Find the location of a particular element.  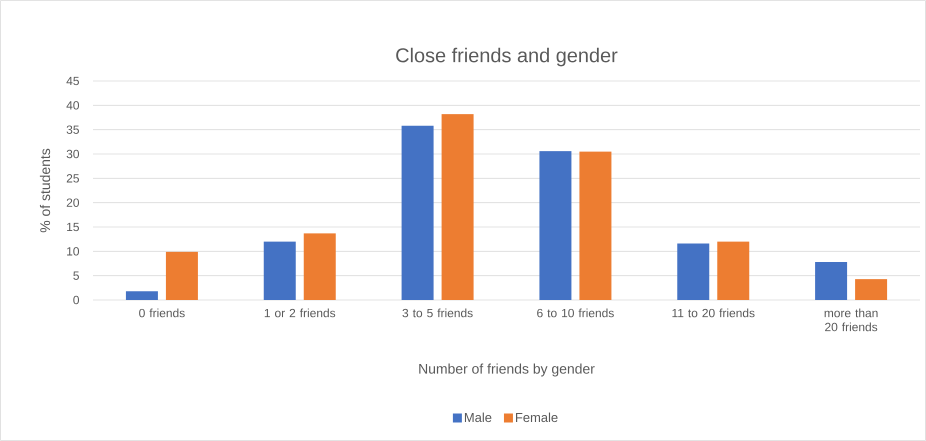

y-tick-label: 30 is located at coordinates (73, 154).